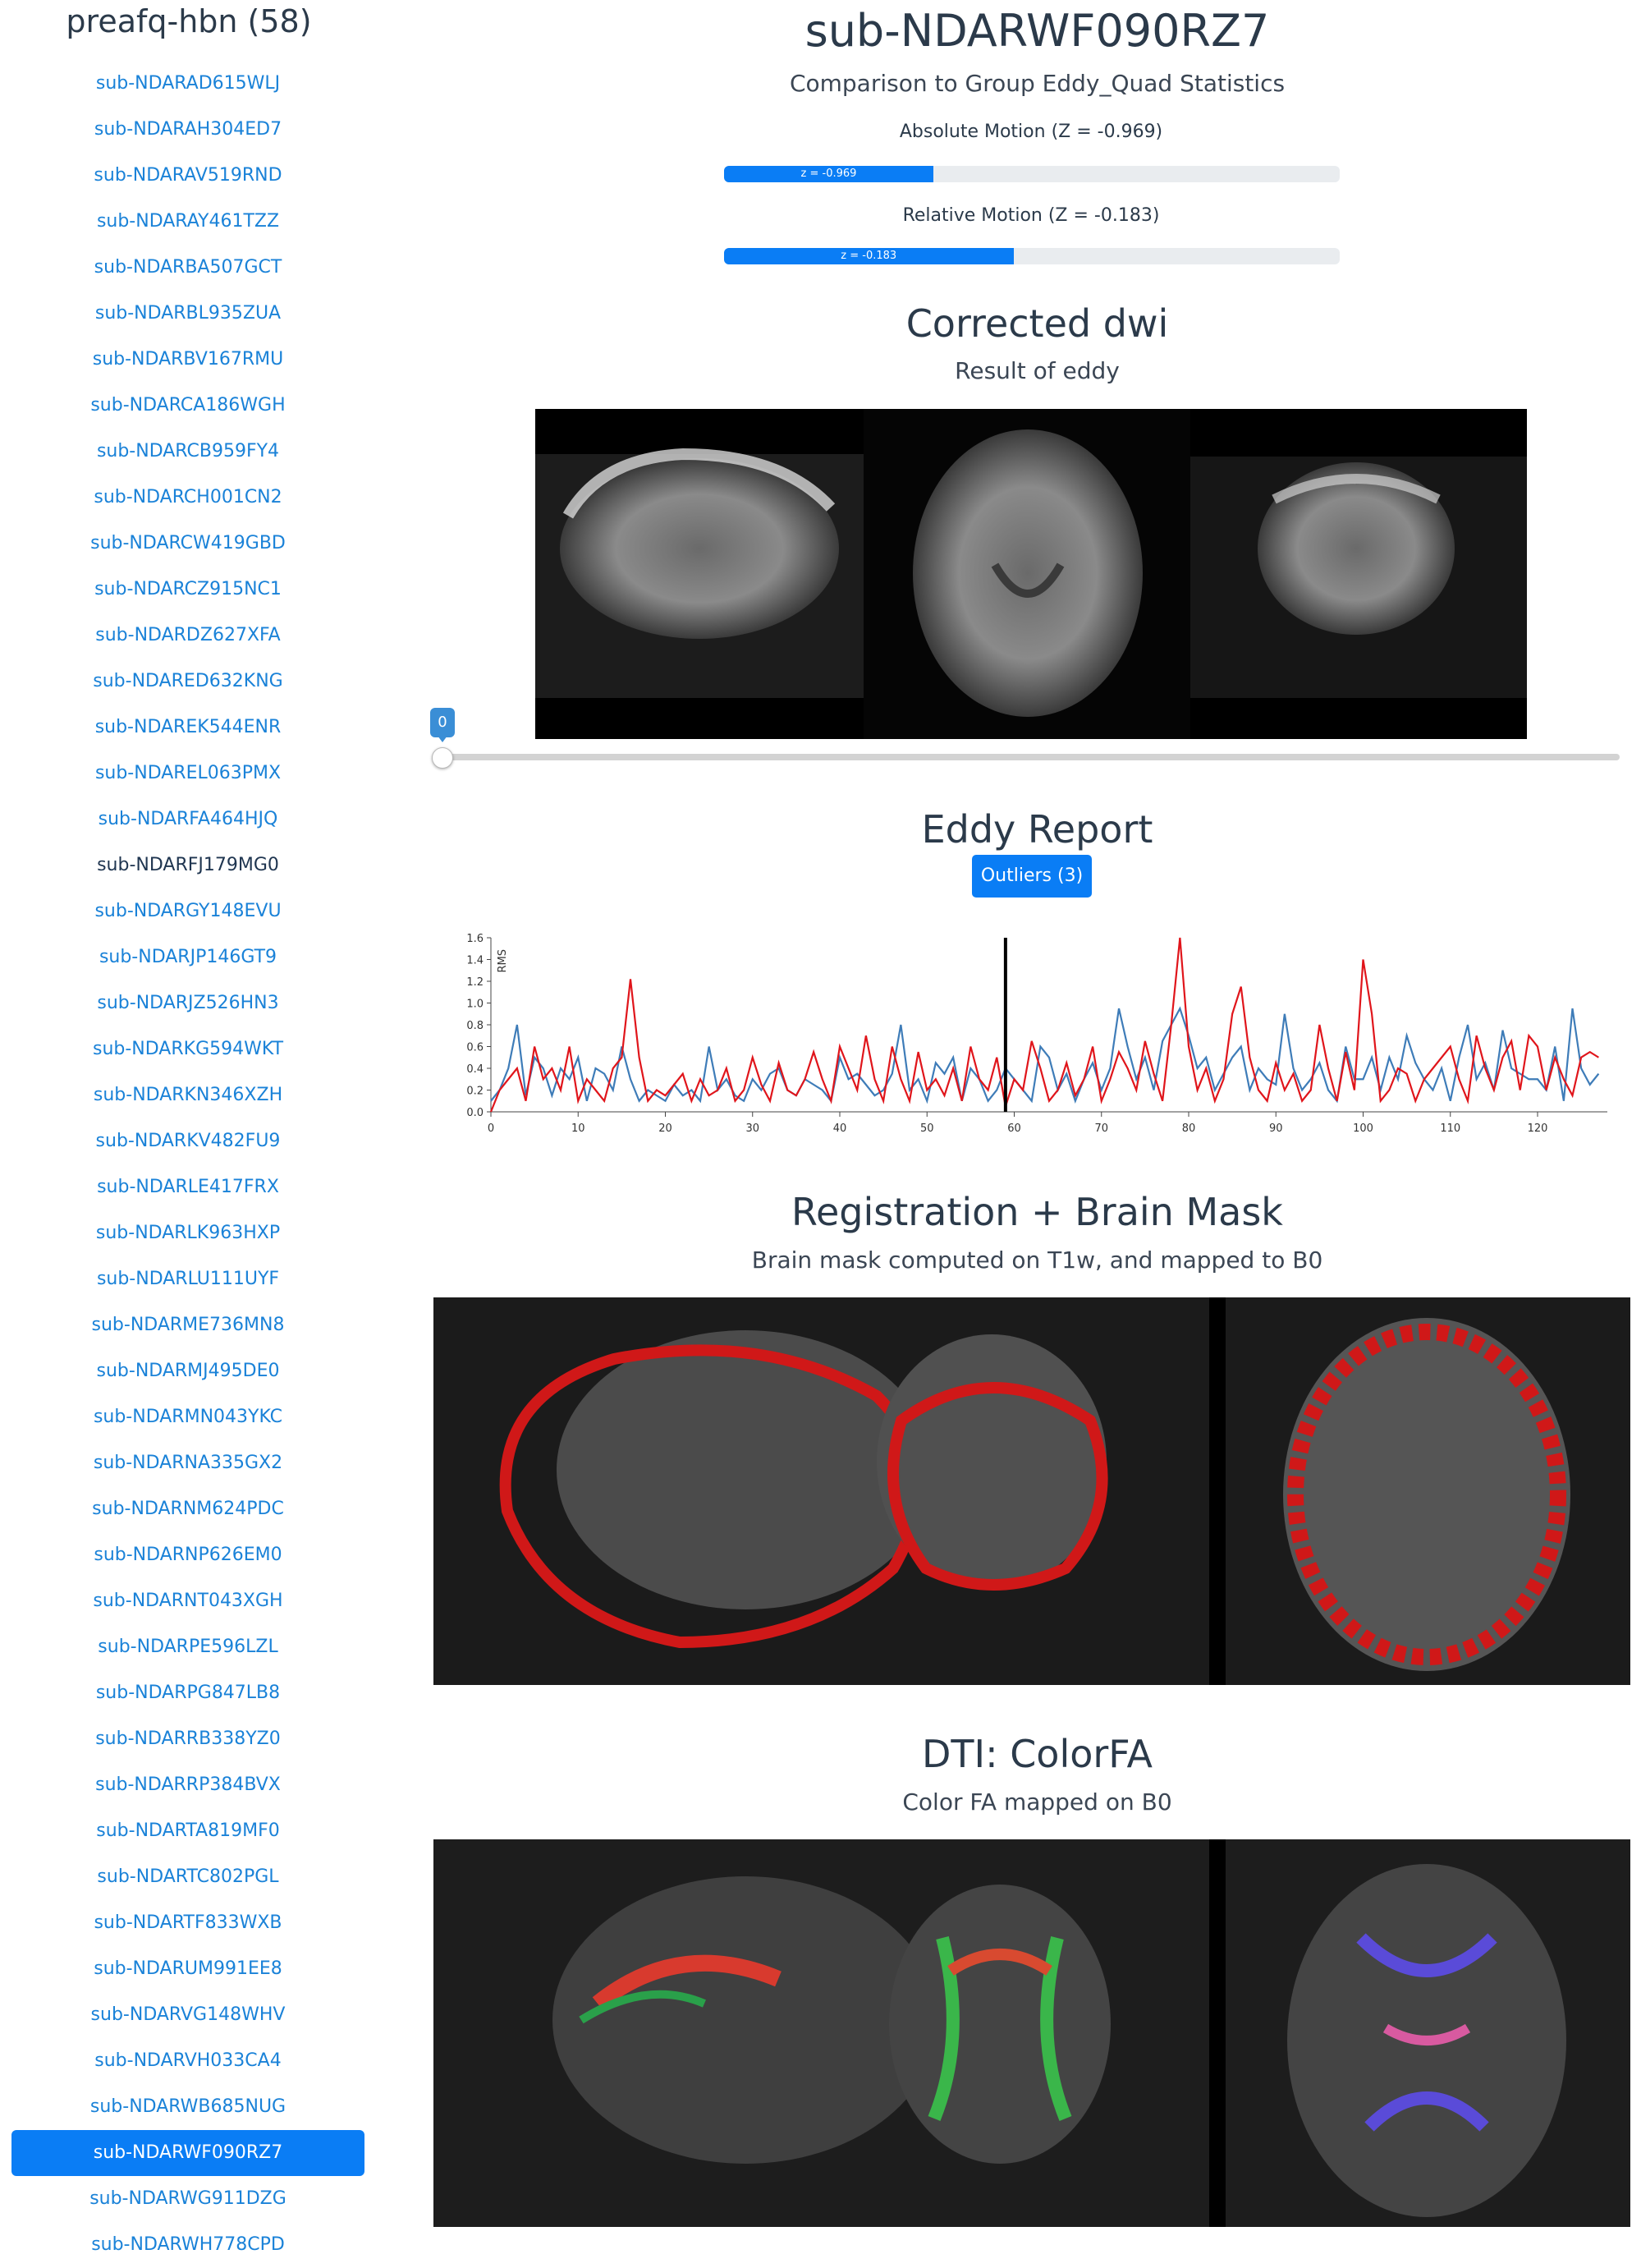  What do you see at coordinates (188, 727) in the screenshot?
I see `sidebar-item-sub-ndarek544enr: sub-NDAREK544ENR` at bounding box center [188, 727].